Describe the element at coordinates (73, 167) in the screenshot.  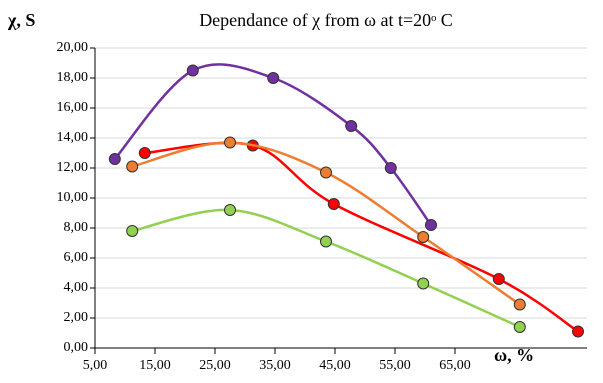
I see `y-tick-label: 12,00` at that location.